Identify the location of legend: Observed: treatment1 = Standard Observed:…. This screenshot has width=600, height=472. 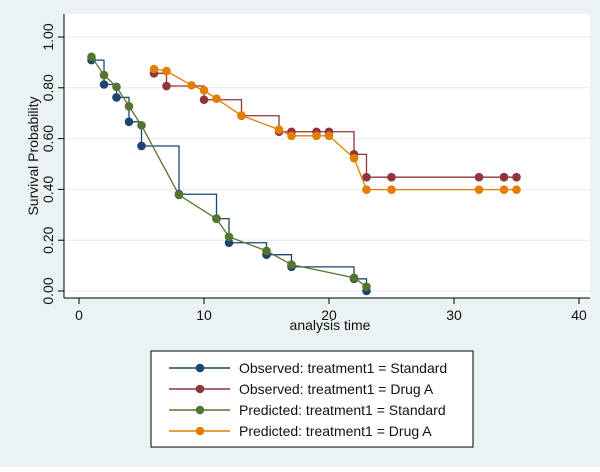
(312, 399).